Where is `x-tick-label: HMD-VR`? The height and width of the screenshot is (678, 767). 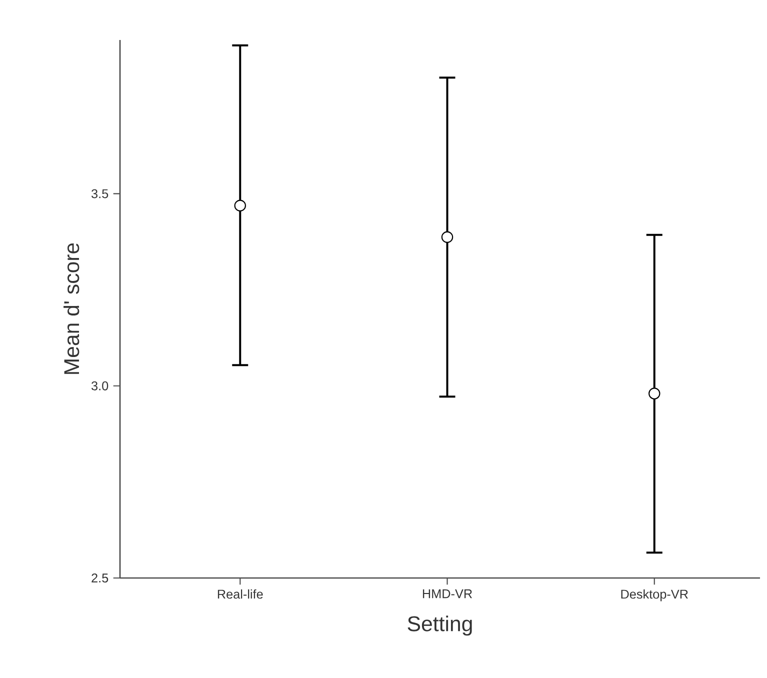
x-tick-label: HMD-VR is located at coordinates (447, 593).